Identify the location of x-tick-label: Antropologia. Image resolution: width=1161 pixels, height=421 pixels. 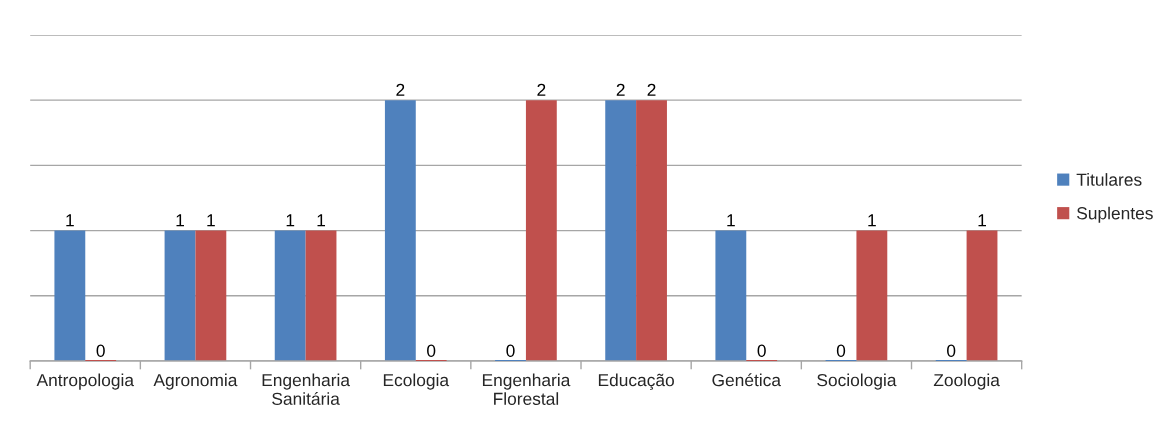
(85, 381).